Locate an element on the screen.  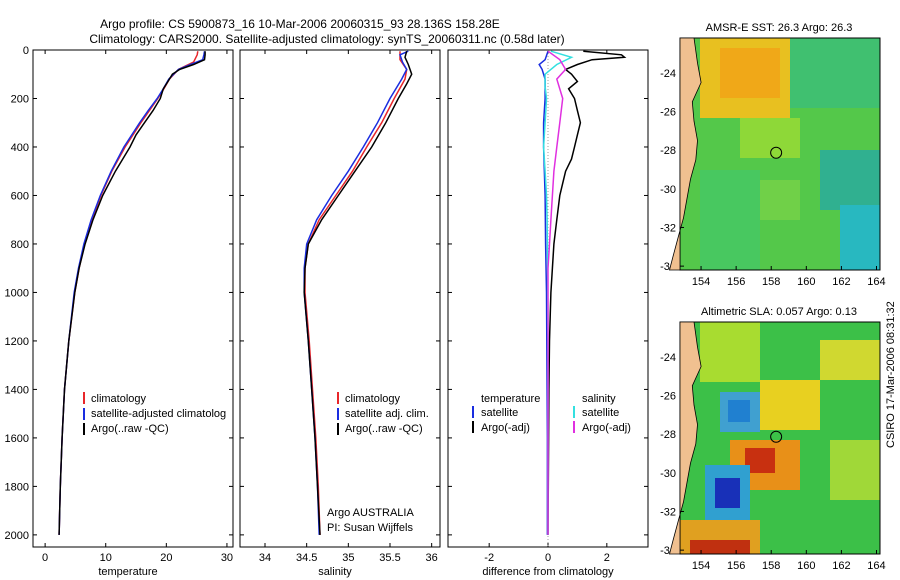
ytick-label: 200 is located at coordinates (20, 99).